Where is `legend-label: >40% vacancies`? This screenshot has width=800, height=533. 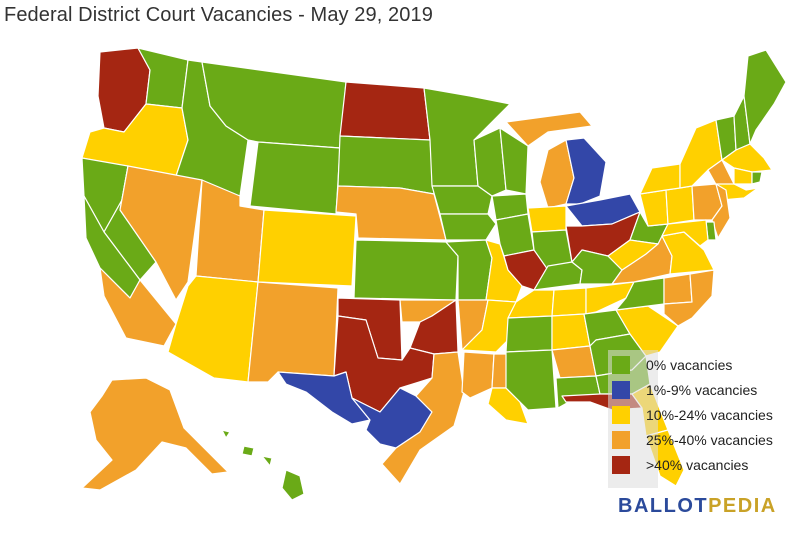
legend-label: >40% vacancies is located at coordinates (697, 464).